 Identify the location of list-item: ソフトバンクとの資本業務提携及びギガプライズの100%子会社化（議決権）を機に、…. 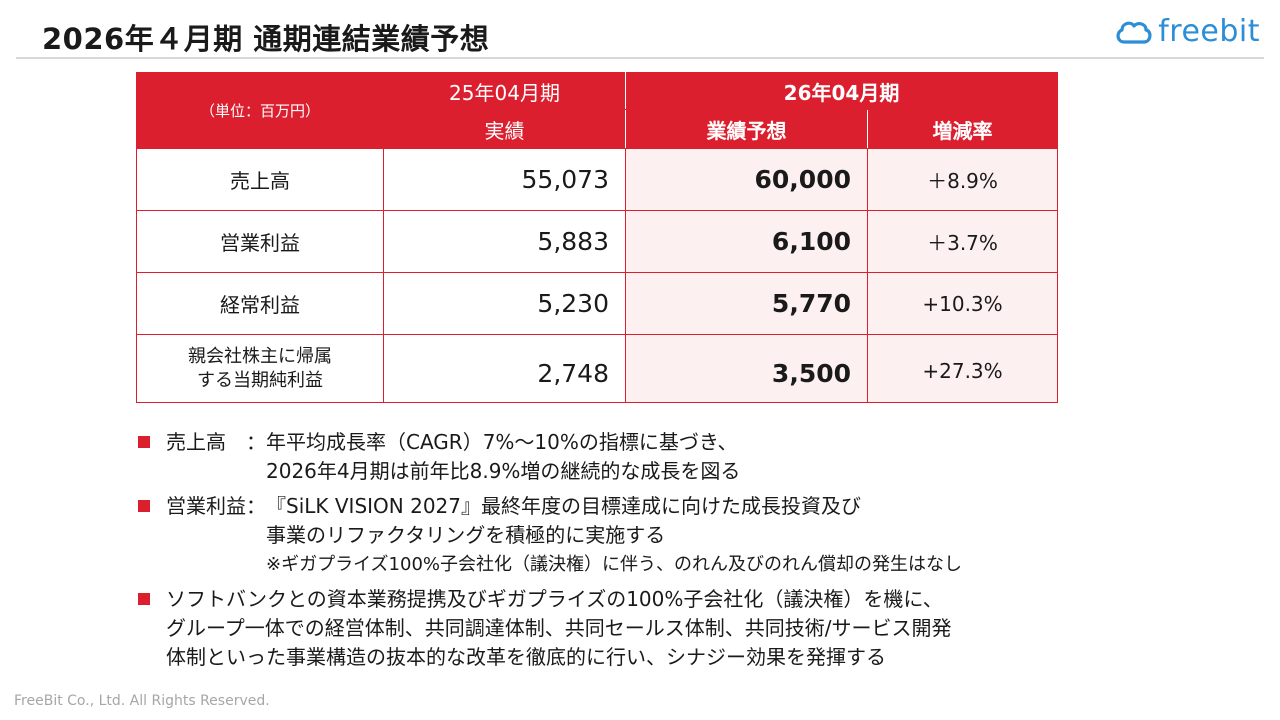
(638, 628).